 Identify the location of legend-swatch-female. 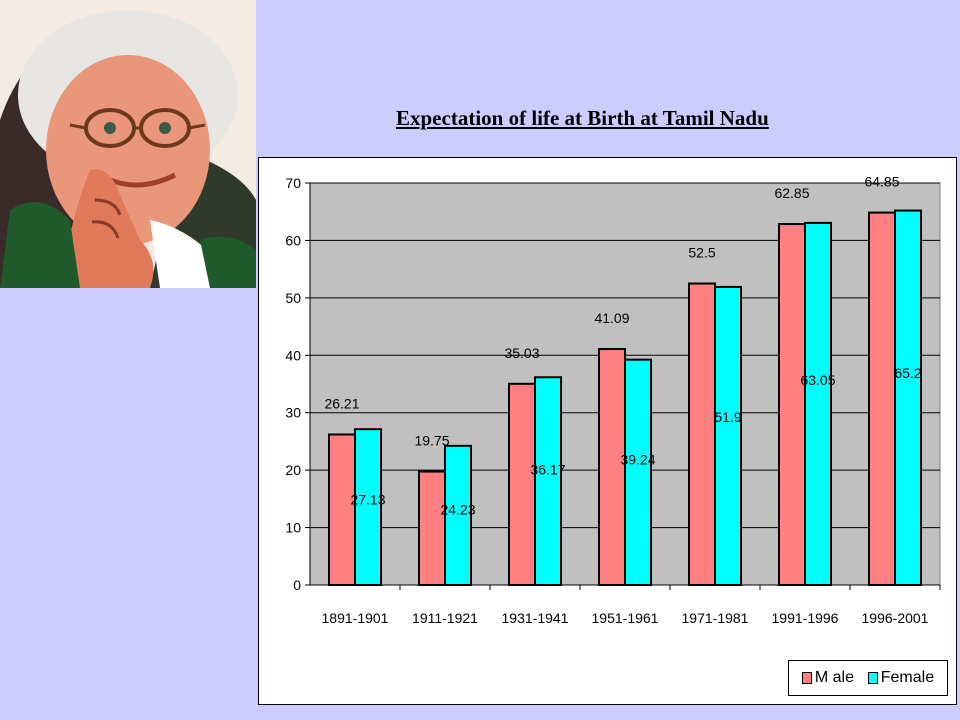
(872, 678).